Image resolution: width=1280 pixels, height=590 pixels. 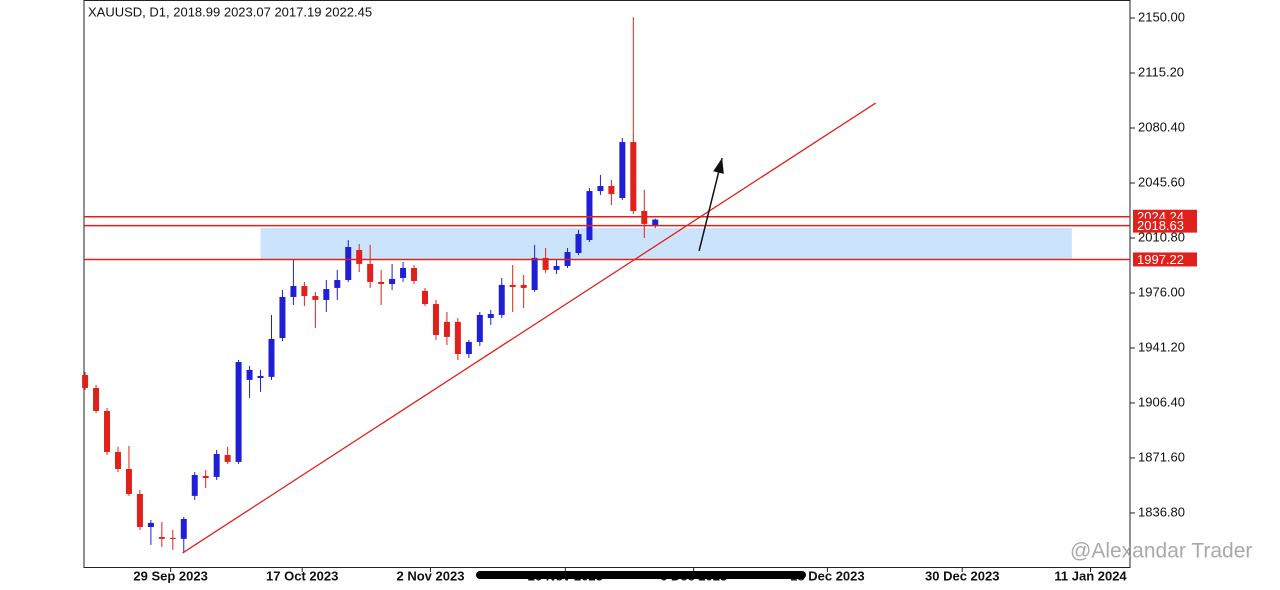 I want to click on y-tick-label: 2010.80, so click(x=1161, y=236).